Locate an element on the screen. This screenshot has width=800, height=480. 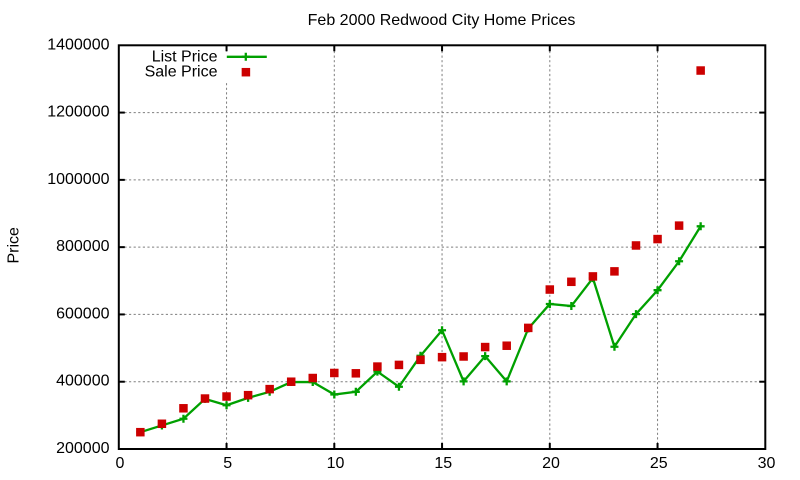
svg-text: 1200000 is located at coordinates (78, 112).